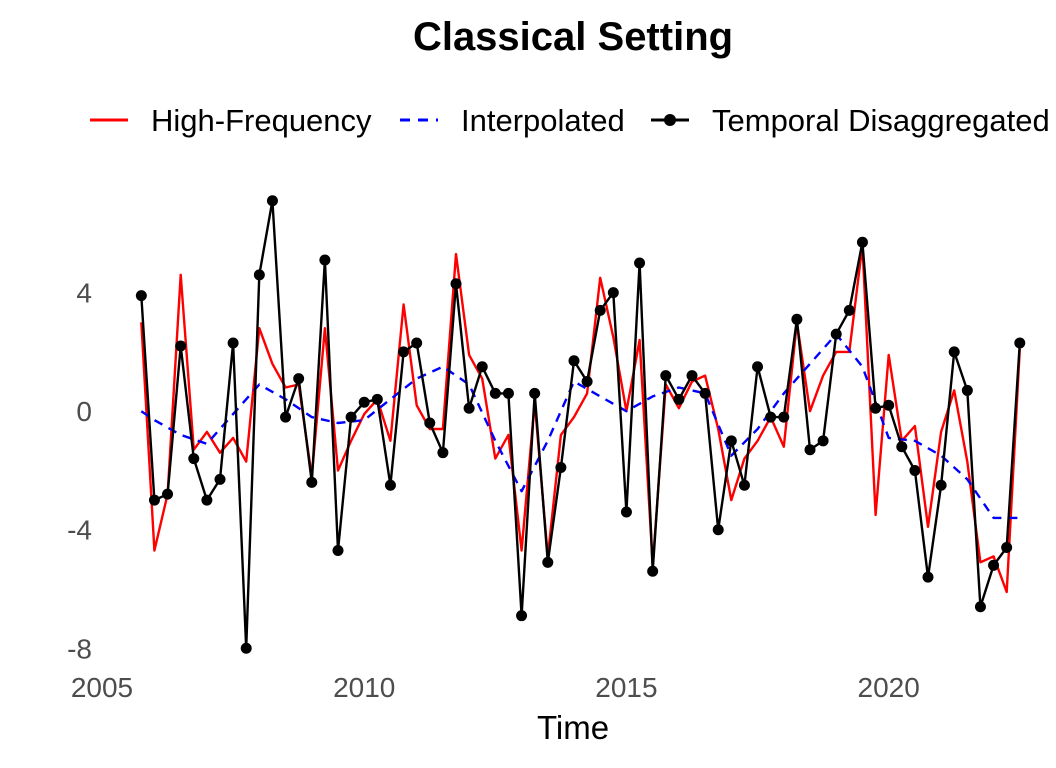 Image resolution: width=1056 pixels, height=768 pixels. I want to click on y-tick-label-2: 0, so click(84, 411).